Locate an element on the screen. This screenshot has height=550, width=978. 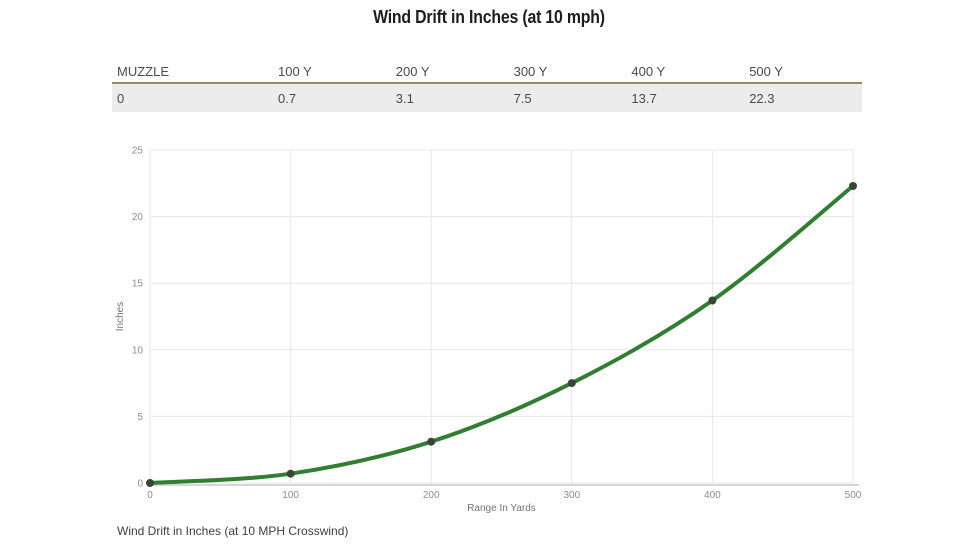
table-row: 0 0.7 3.1 7.5 13.7 22.3 is located at coordinates (487, 98).